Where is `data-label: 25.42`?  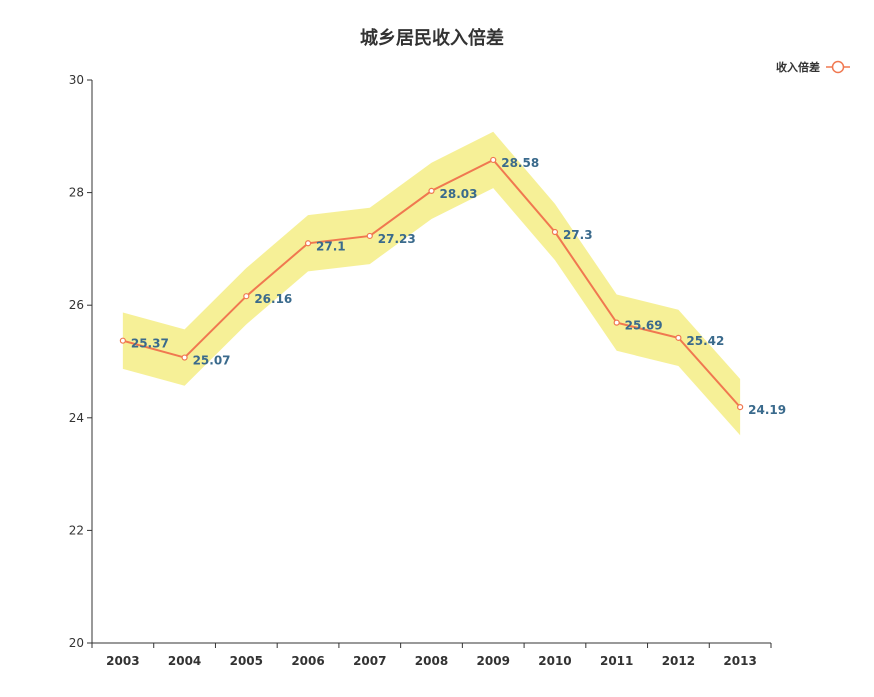
data-label: 25.42 is located at coordinates (705, 341).